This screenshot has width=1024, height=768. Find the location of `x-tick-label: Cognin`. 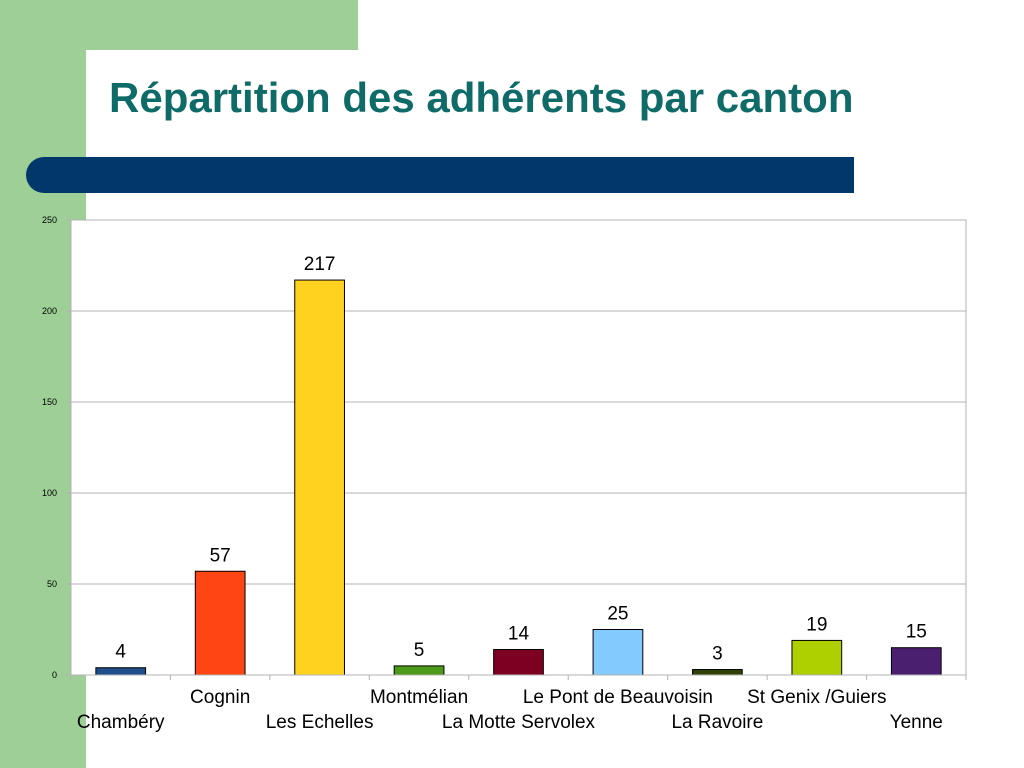

x-tick-label: Cognin is located at coordinates (220, 697).